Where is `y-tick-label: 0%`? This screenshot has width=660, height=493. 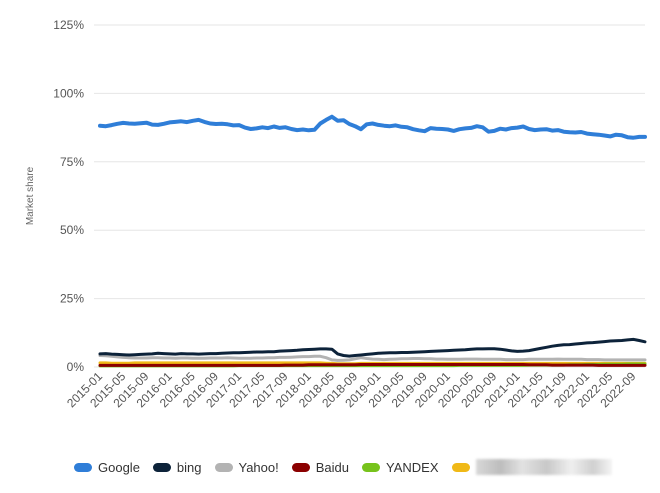
y-tick-label: 0% is located at coordinates (76, 367).